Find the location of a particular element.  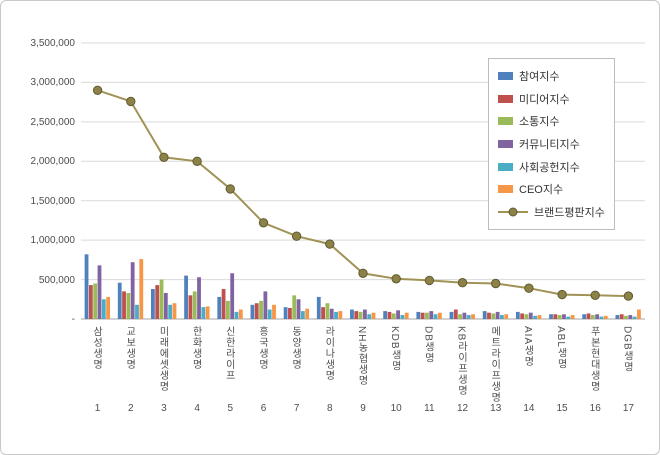

x-axis-rank-label: 13 is located at coordinates (496, 408).